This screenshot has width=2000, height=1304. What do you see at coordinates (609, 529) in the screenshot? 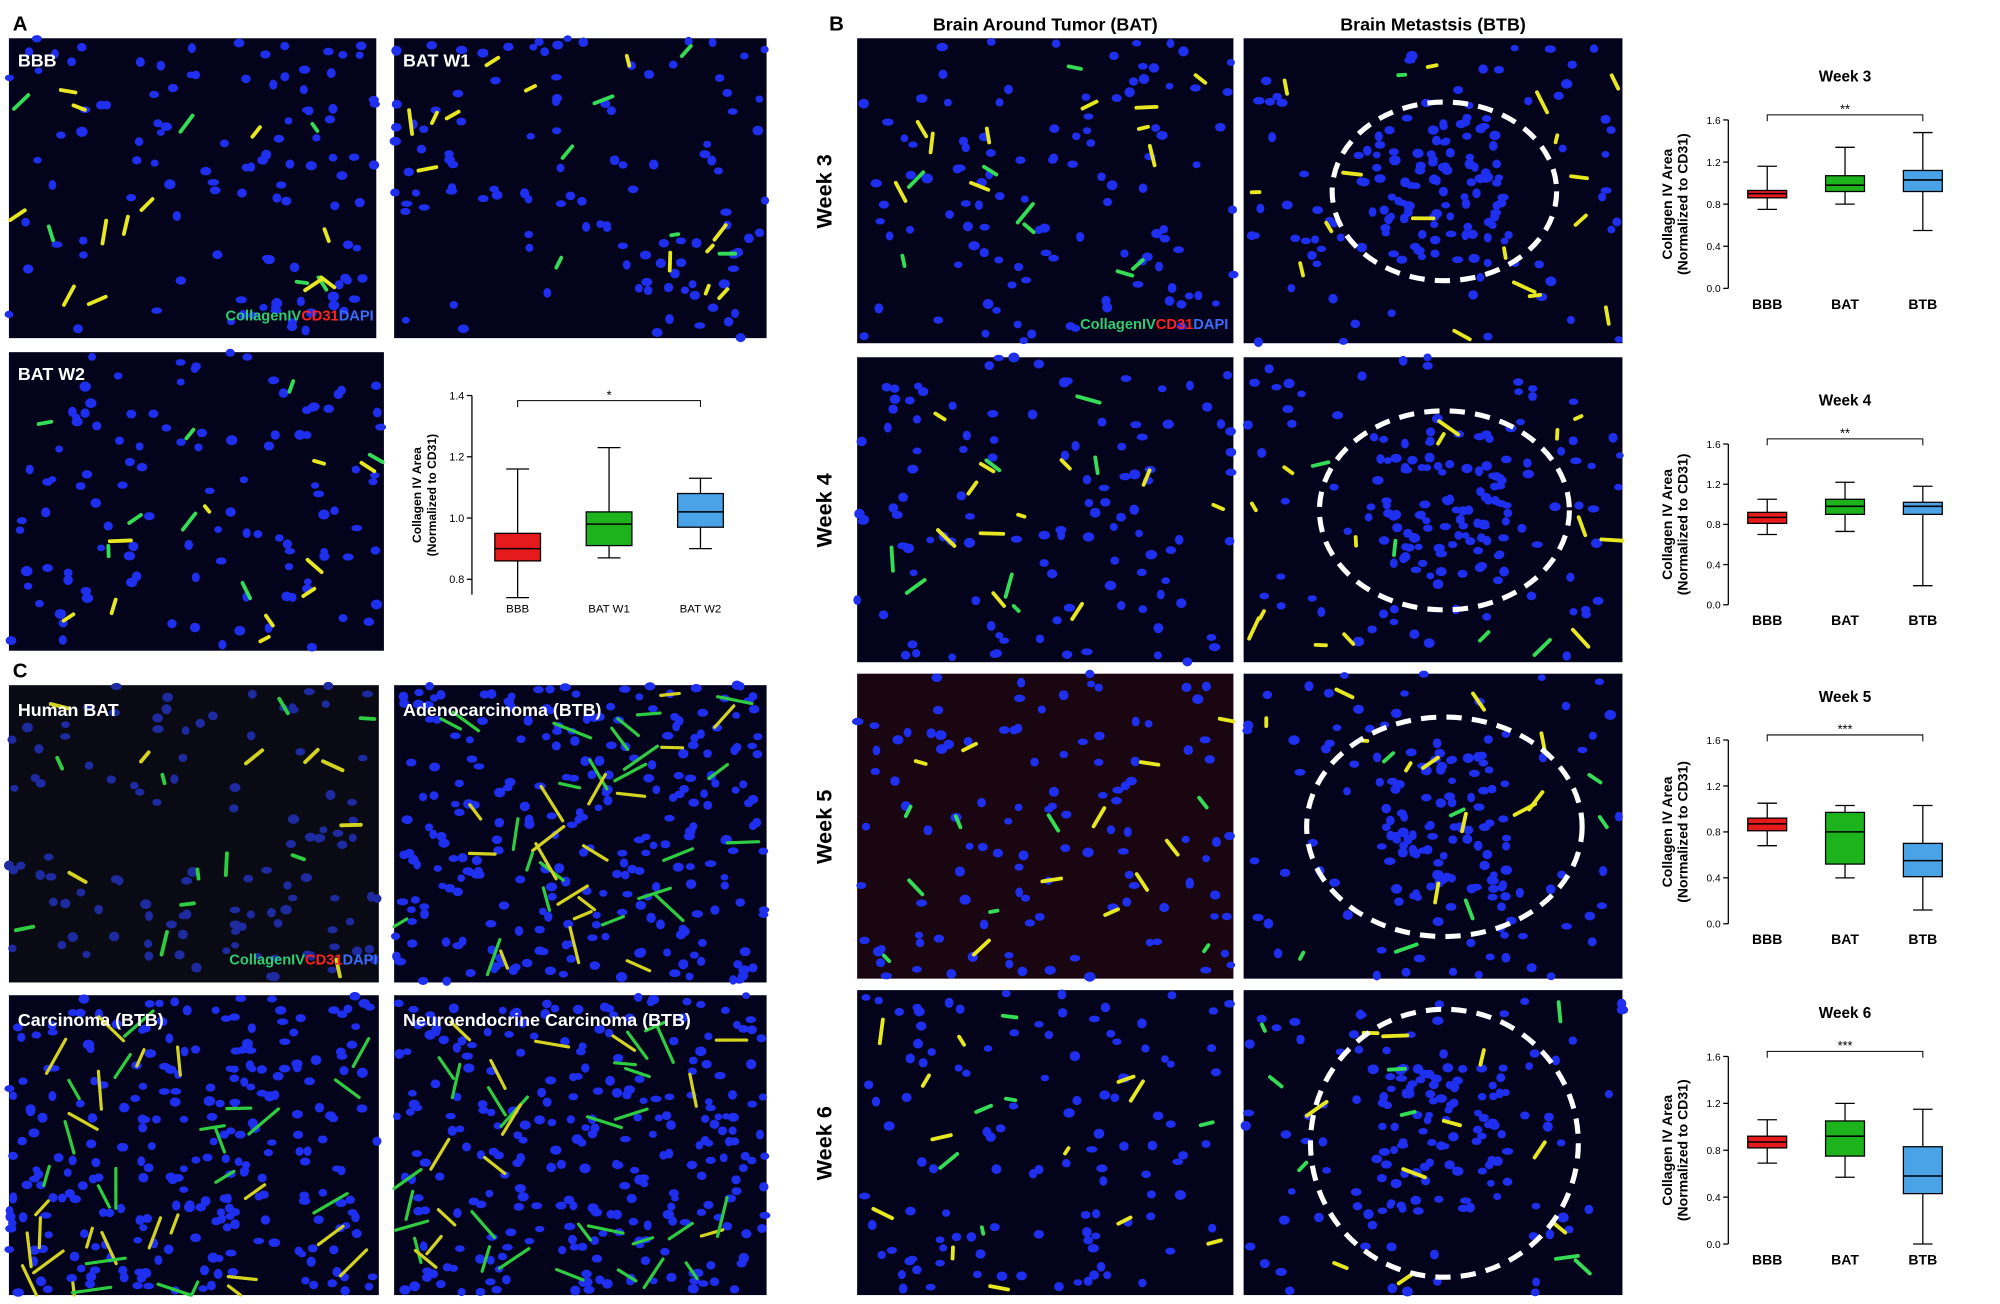
I see `box` at bounding box center [609, 529].